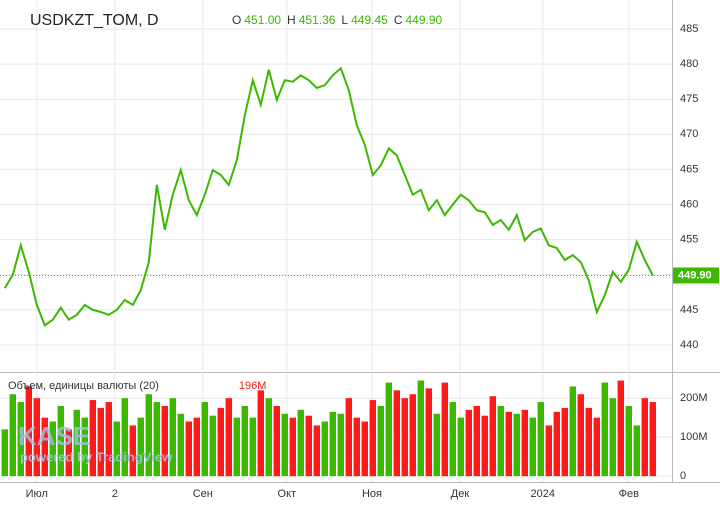 This screenshot has height=506, width=720. I want to click on last-price-label: 449.90, so click(695, 275).